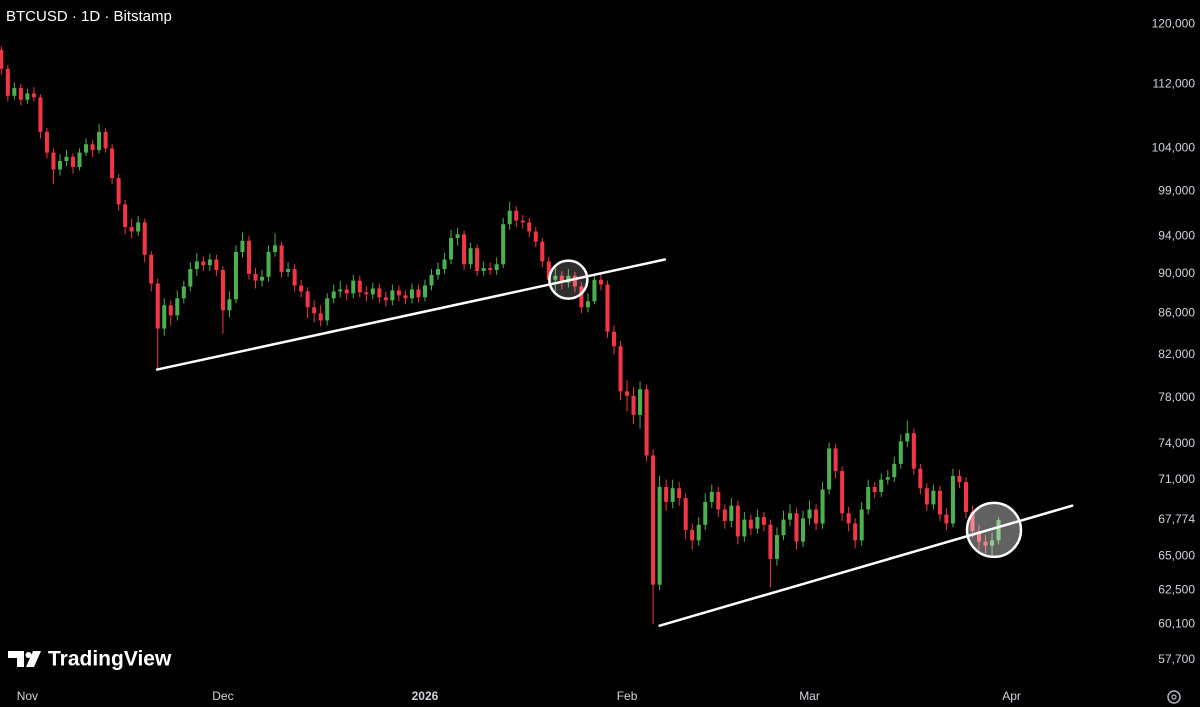  What do you see at coordinates (89, 16) in the screenshot?
I see `chart-title: BTCUSD · 1D · Bitstamp` at bounding box center [89, 16].